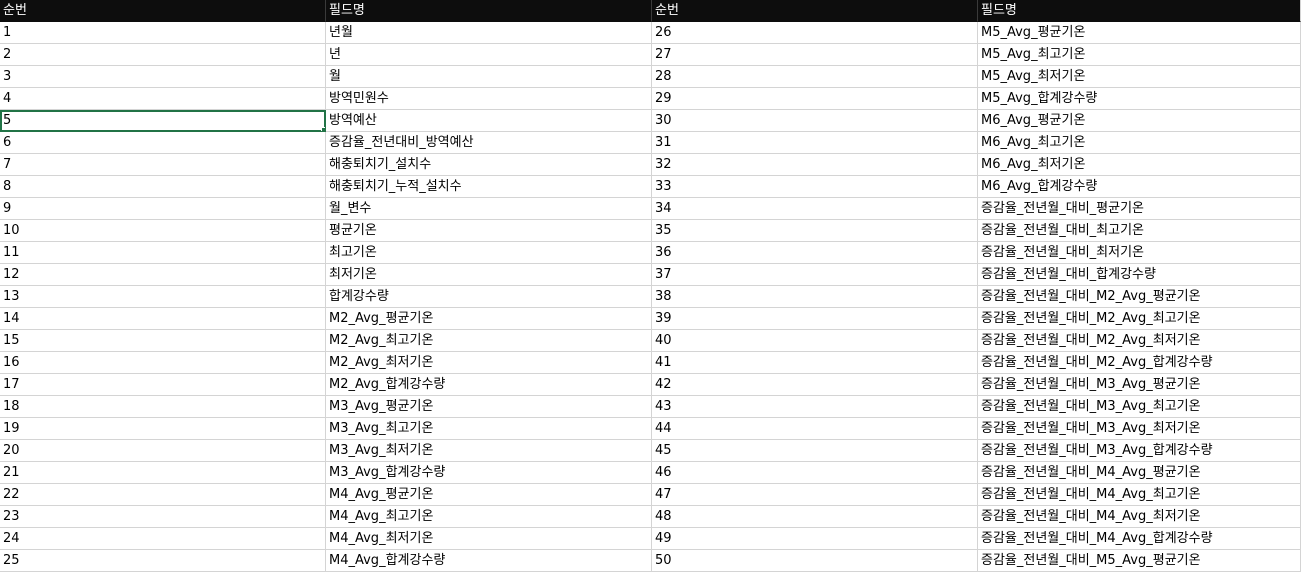 This screenshot has height=574, width=1301. I want to click on cell-seq-left: 24, so click(163, 539).